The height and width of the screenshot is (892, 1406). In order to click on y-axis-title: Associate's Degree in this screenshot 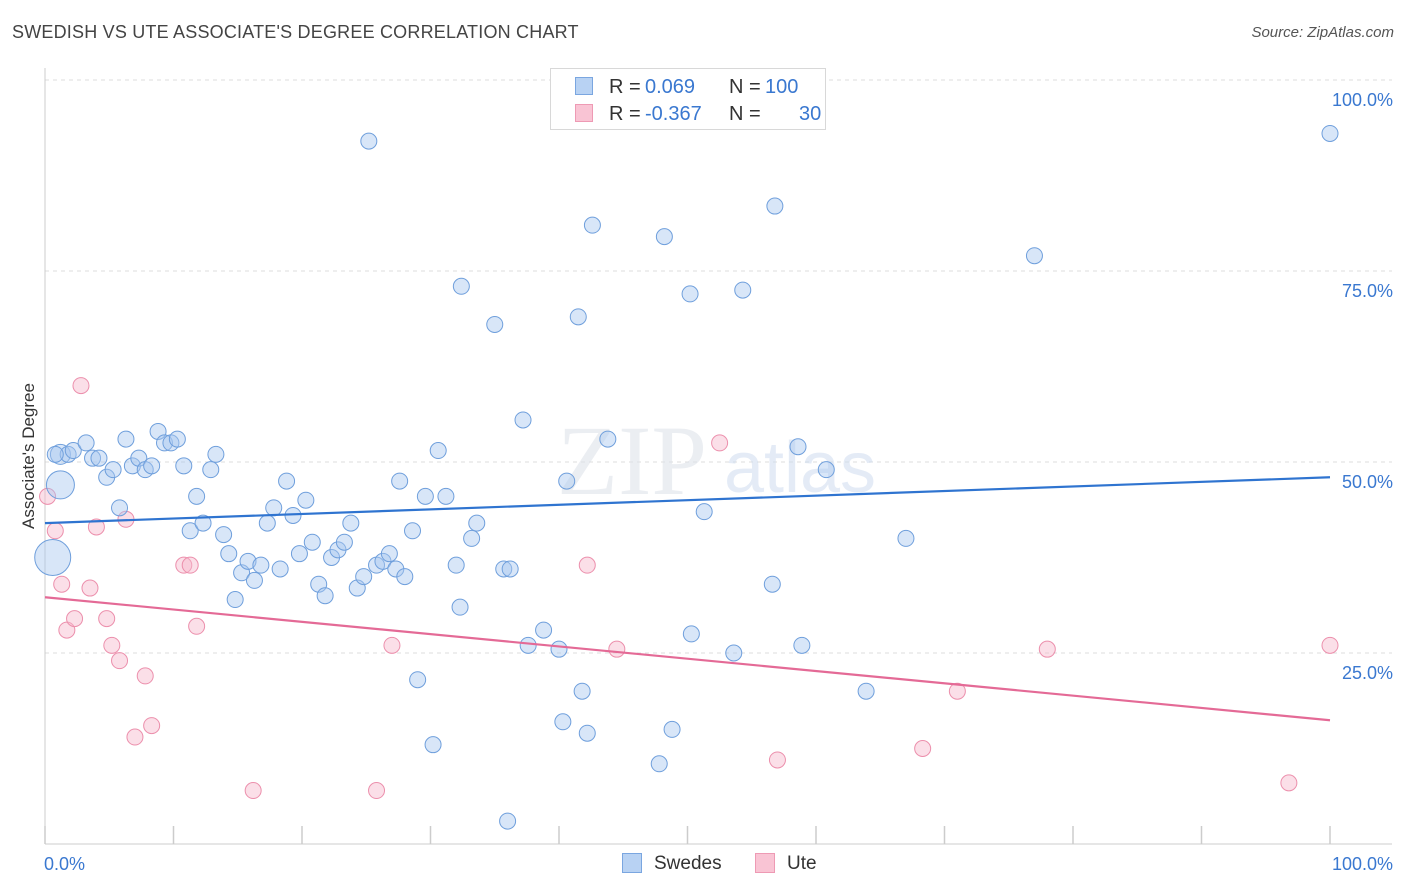, I will do `click(28, 456)`.